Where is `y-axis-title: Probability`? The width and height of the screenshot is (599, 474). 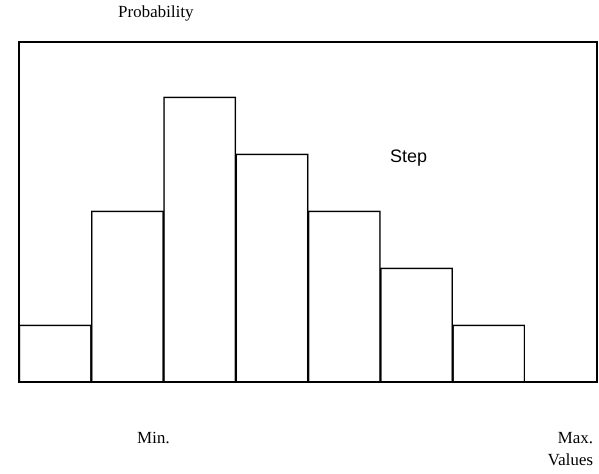 y-axis-title: Probability is located at coordinates (156, 12).